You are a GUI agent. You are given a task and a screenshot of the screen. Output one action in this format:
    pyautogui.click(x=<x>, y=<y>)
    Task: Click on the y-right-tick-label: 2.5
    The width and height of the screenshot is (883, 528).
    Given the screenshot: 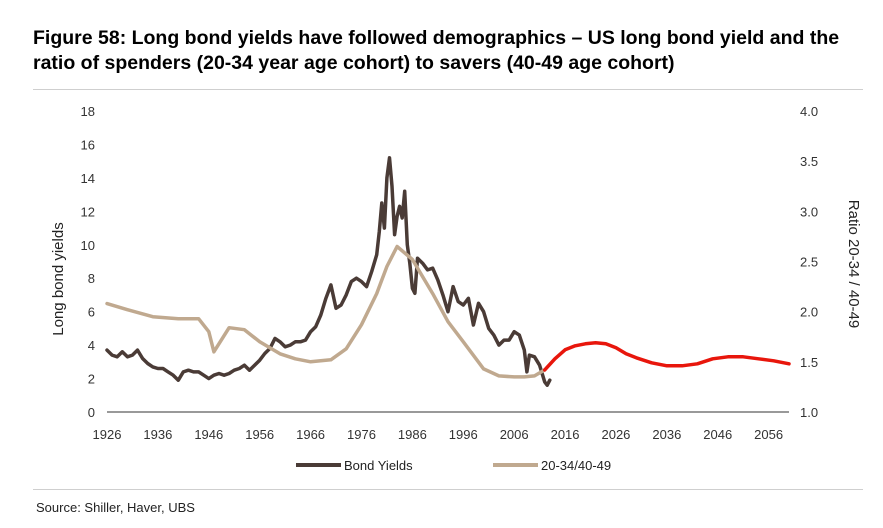 What is the action you would take?
    pyautogui.click(x=809, y=262)
    